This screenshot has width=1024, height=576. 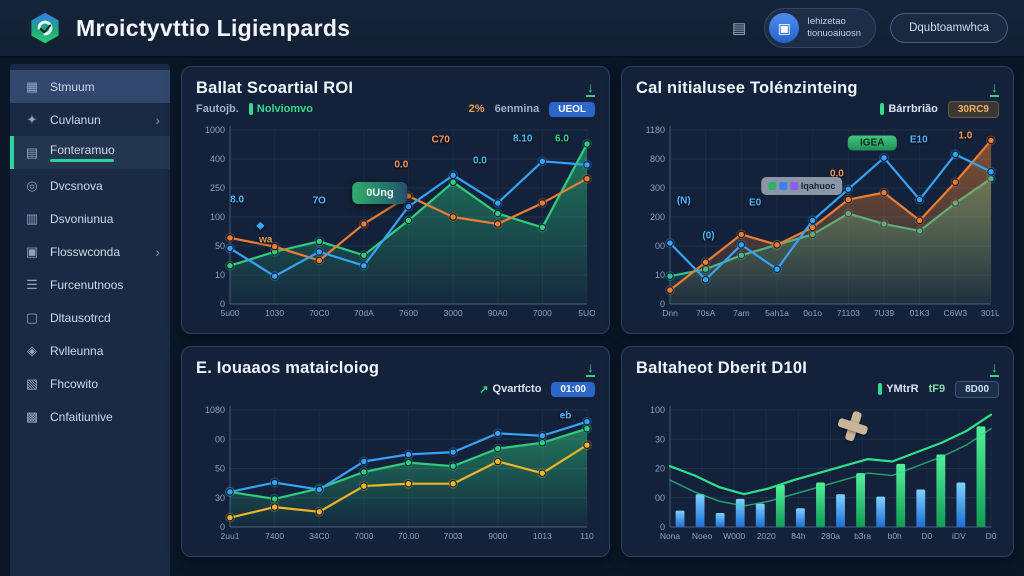 What do you see at coordinates (217, 188) in the screenshot?
I see `svg-text: 250` at bounding box center [217, 188].